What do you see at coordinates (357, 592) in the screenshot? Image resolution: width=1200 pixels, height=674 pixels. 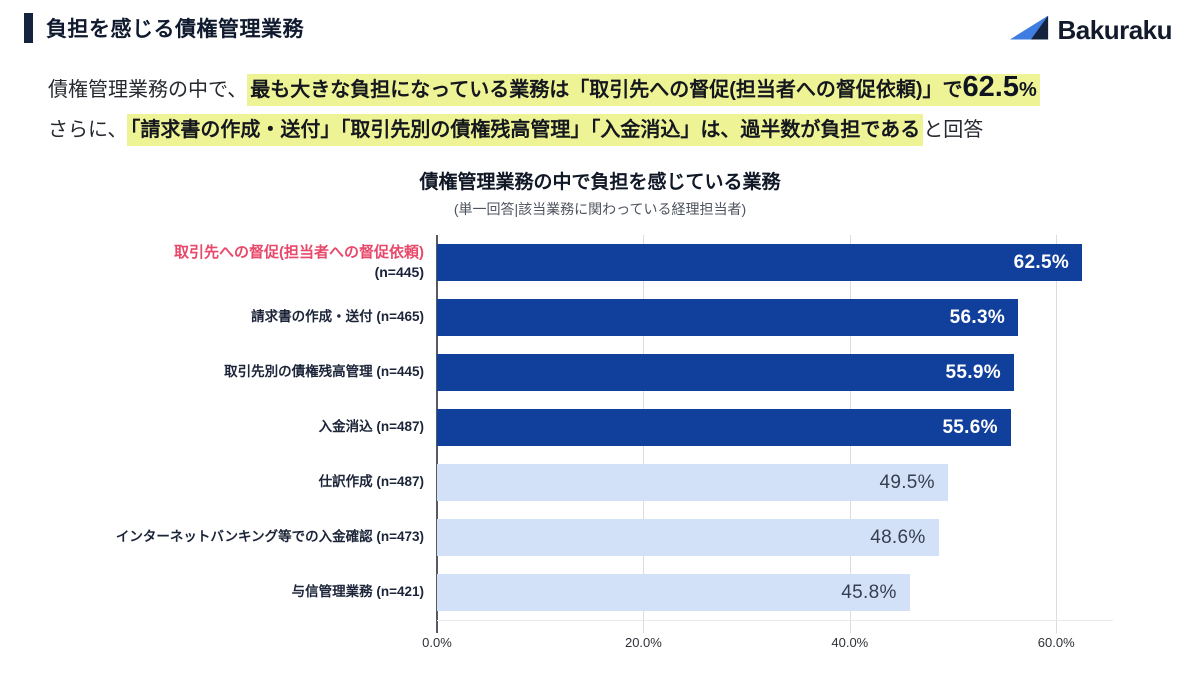 I see `category-label: 与信管理業務 (n=421)` at bounding box center [357, 592].